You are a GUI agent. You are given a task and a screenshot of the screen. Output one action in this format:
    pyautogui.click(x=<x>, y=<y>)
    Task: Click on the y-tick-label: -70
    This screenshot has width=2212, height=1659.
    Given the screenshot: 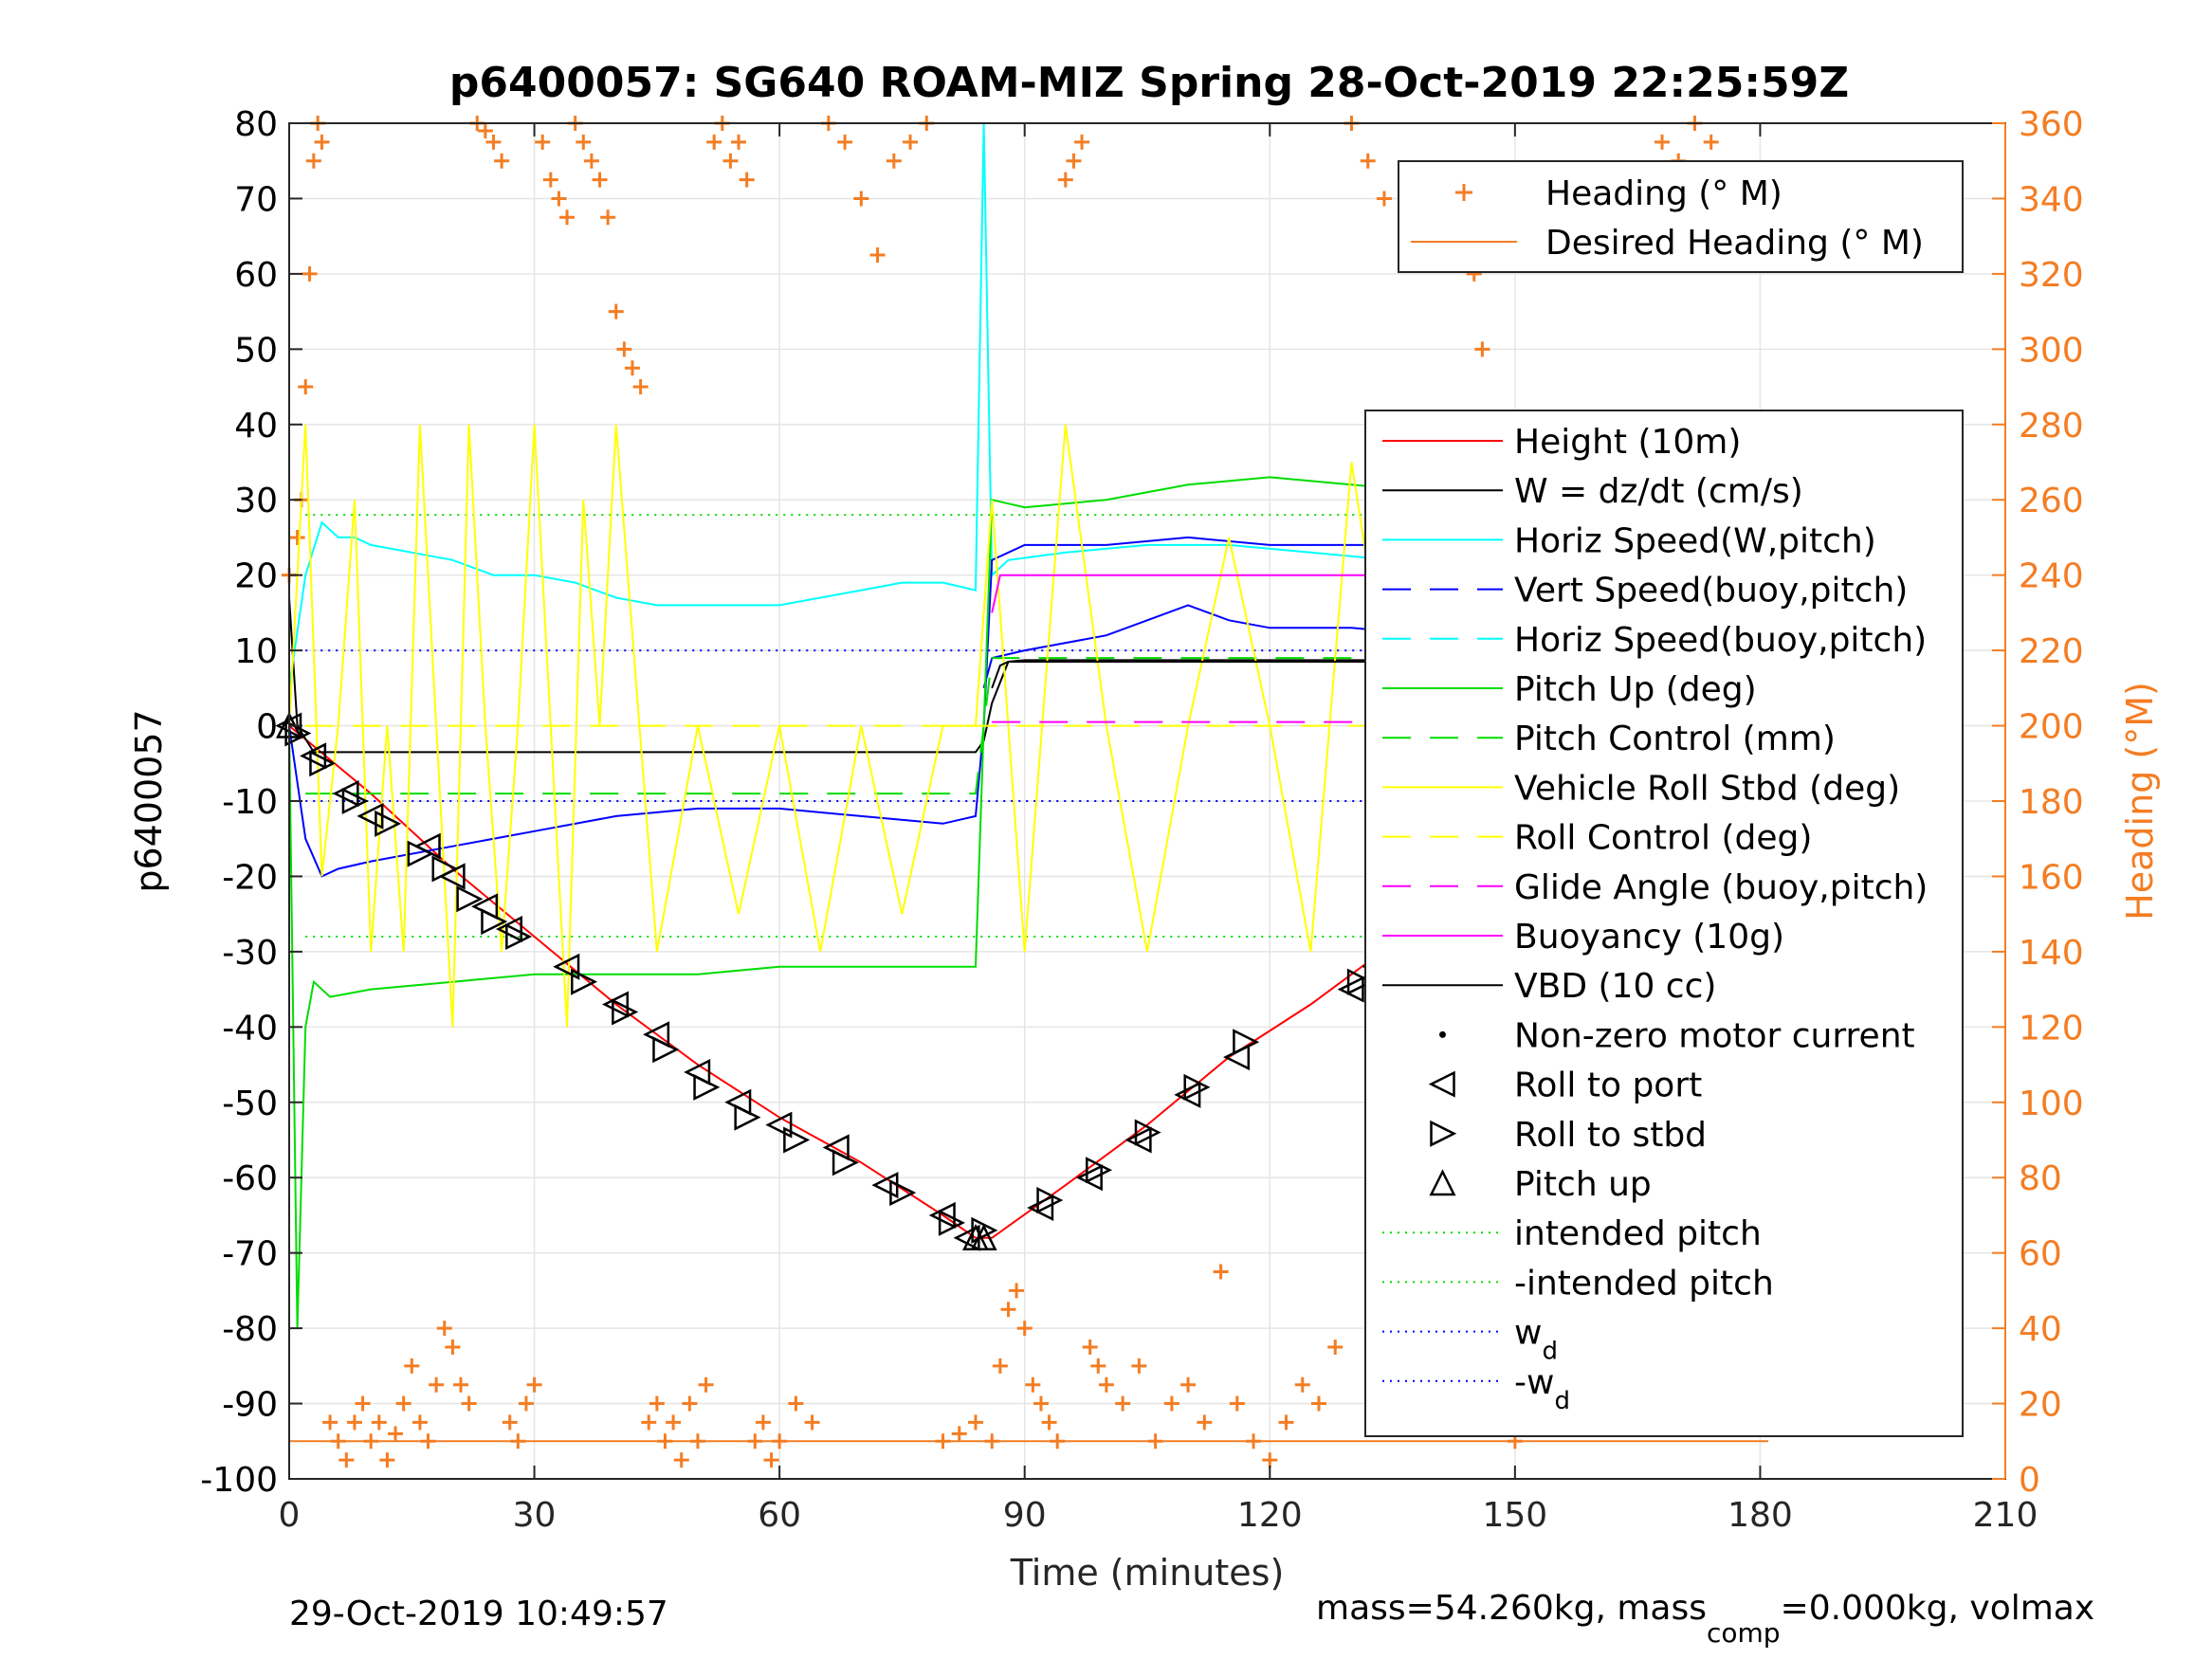 What is the action you would take?
    pyautogui.click(x=250, y=1254)
    